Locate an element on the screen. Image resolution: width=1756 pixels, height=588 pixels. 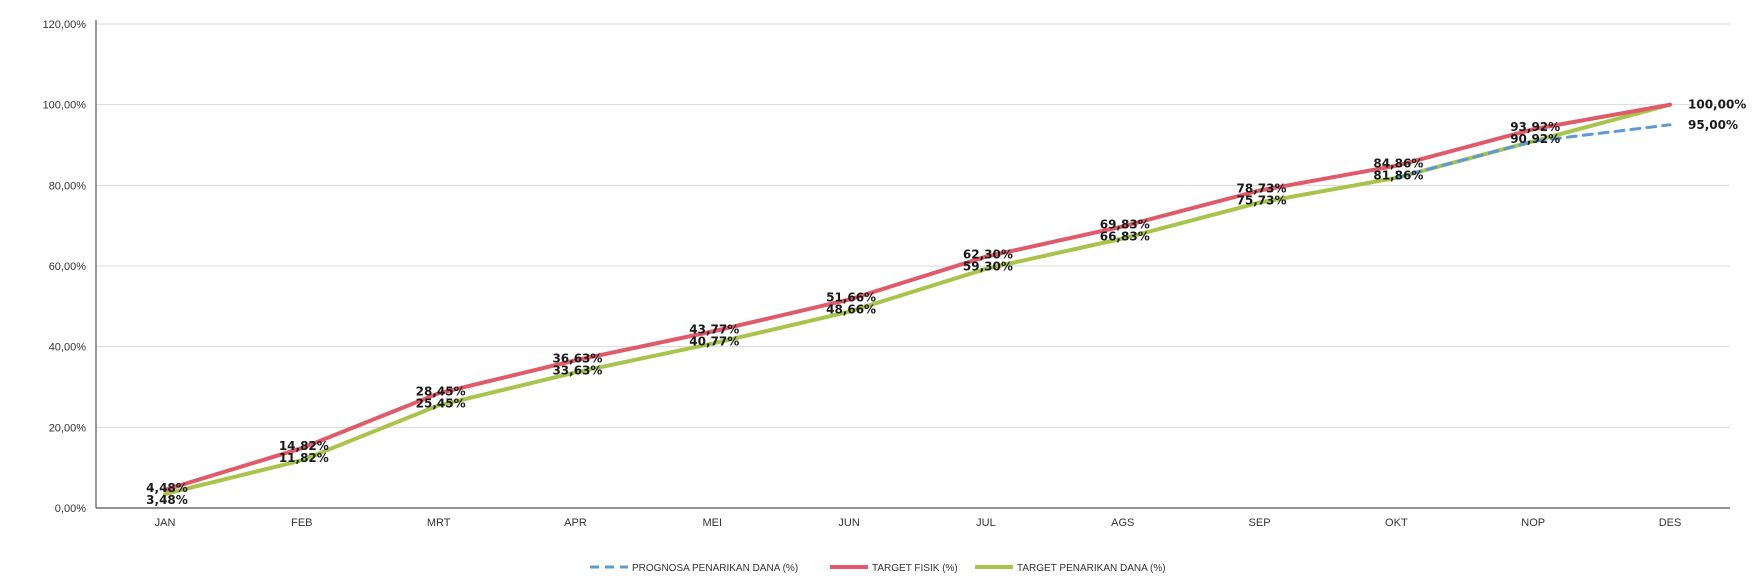
x-tick-label: FEB is located at coordinates (301, 523).